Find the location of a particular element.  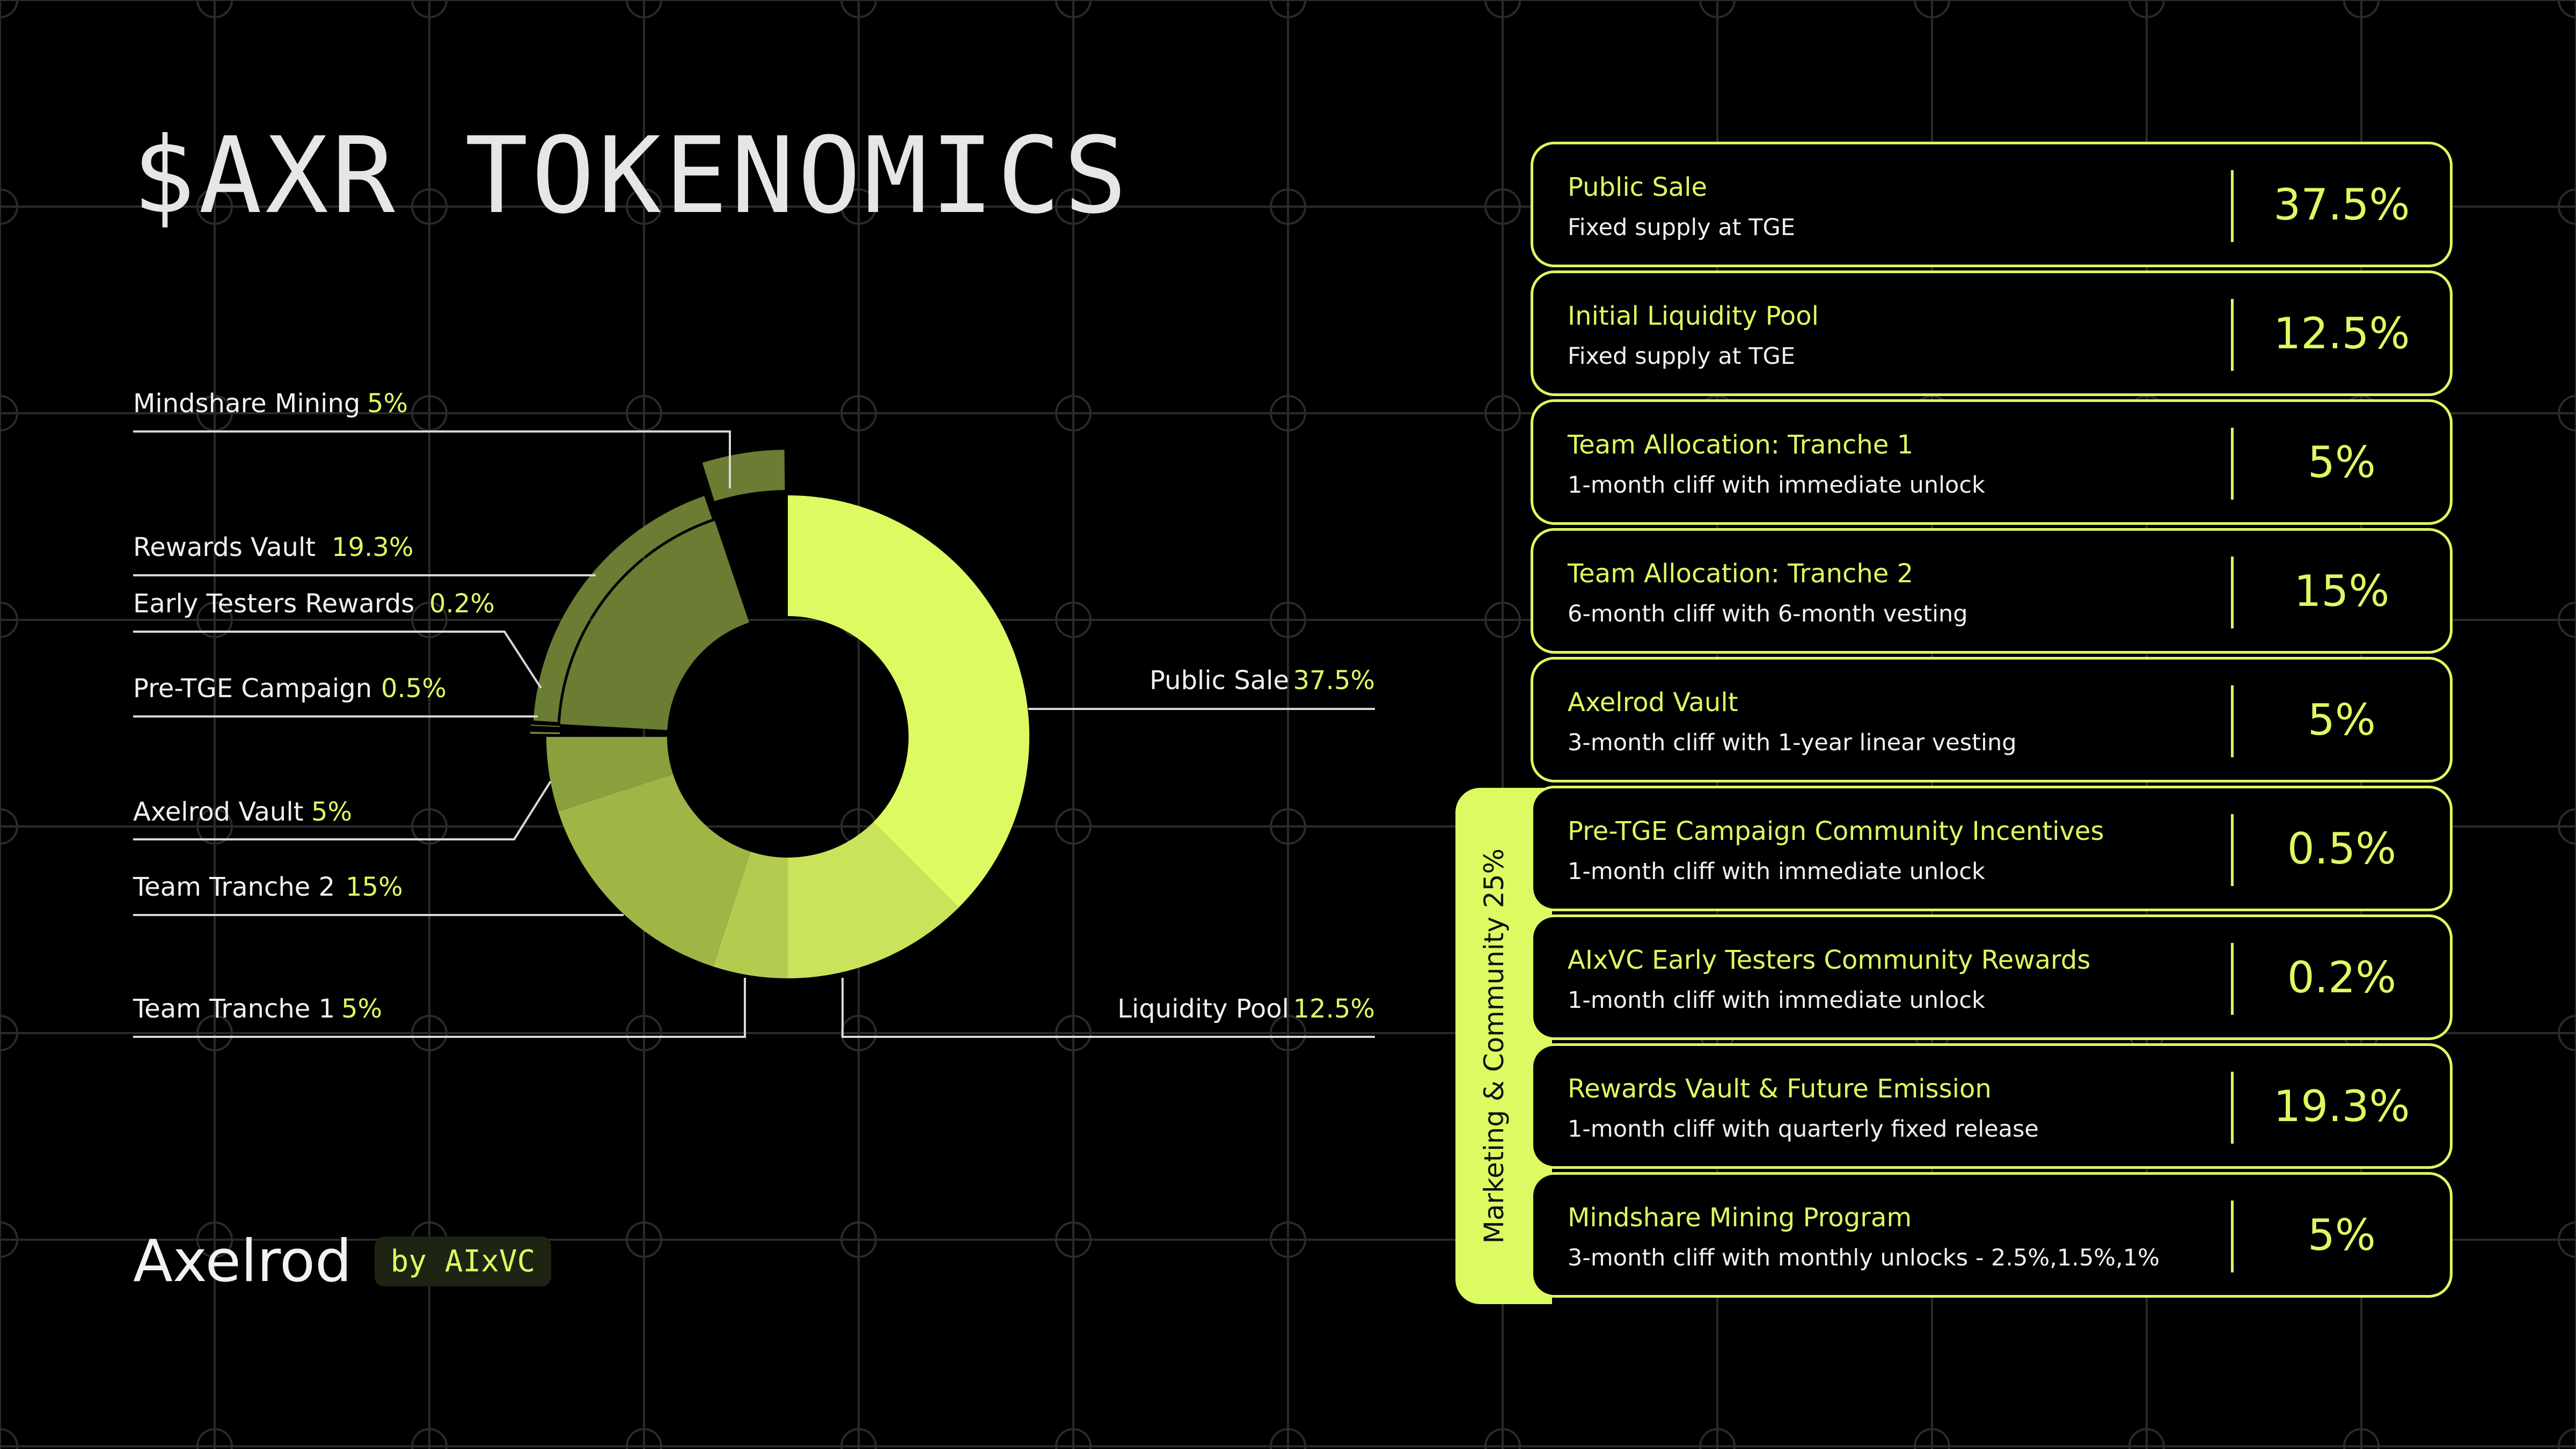

allocation-pct: 12.5% is located at coordinates (2341, 333).